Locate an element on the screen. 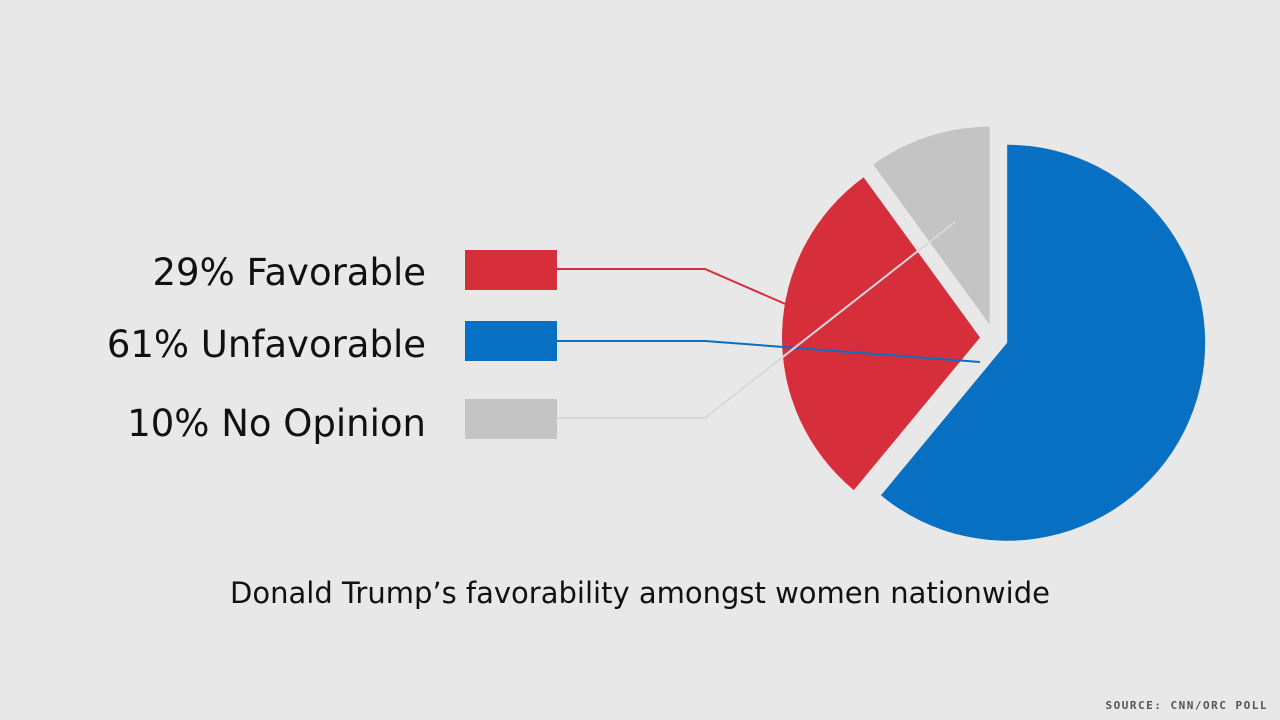 The height and width of the screenshot is (720, 1280). leader-lines-overlay is located at coordinates (769, 320).